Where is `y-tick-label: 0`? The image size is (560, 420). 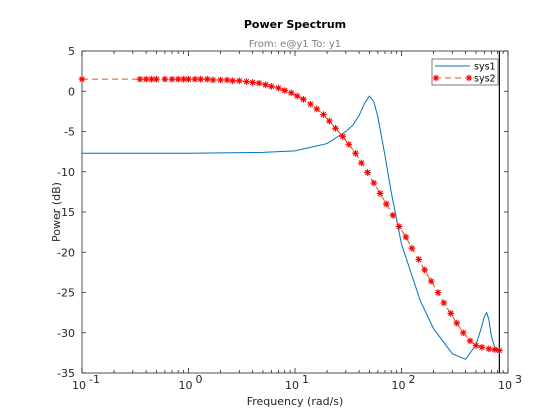 y-tick-label: 0 is located at coordinates (71, 91).